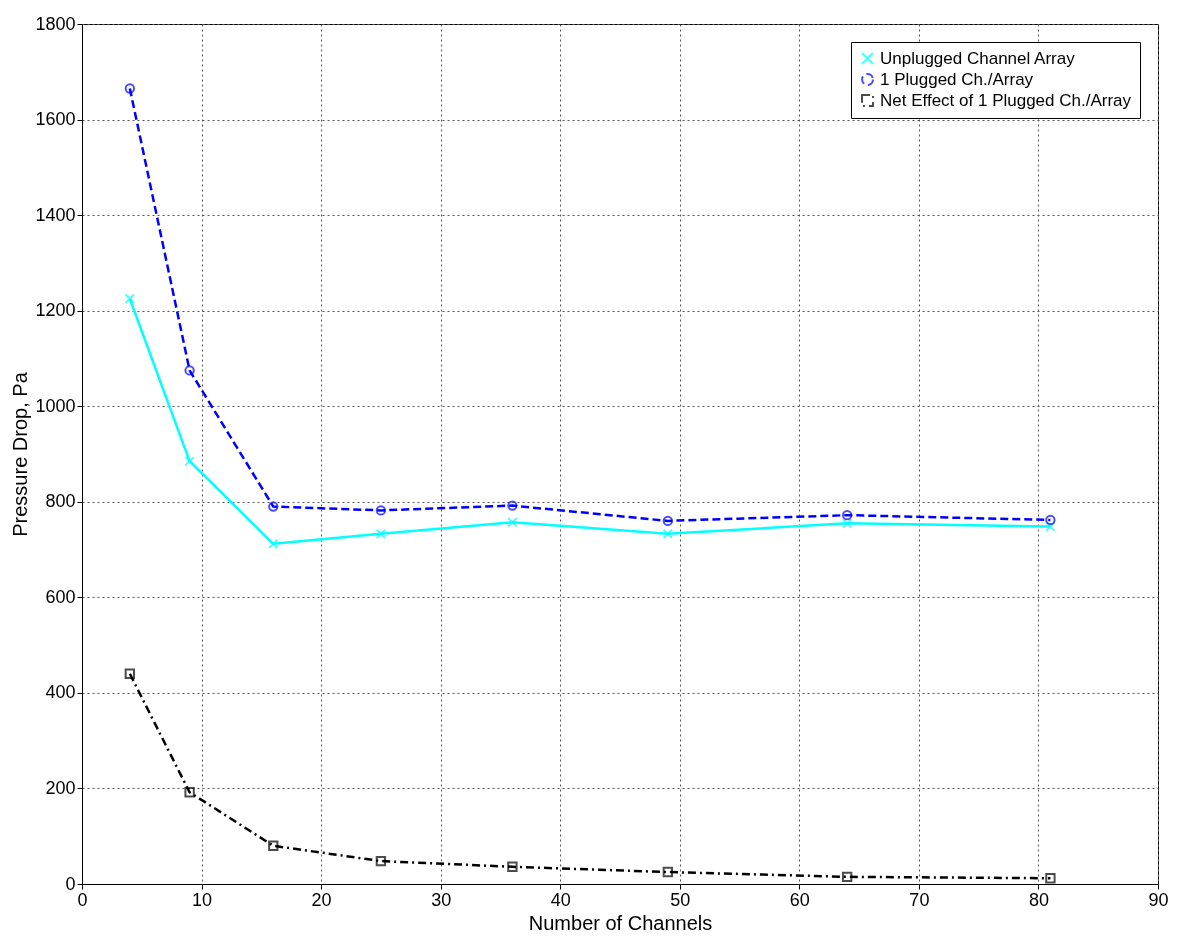  What do you see at coordinates (321, 899) in the screenshot?
I see `x-tick-label: 20` at bounding box center [321, 899].